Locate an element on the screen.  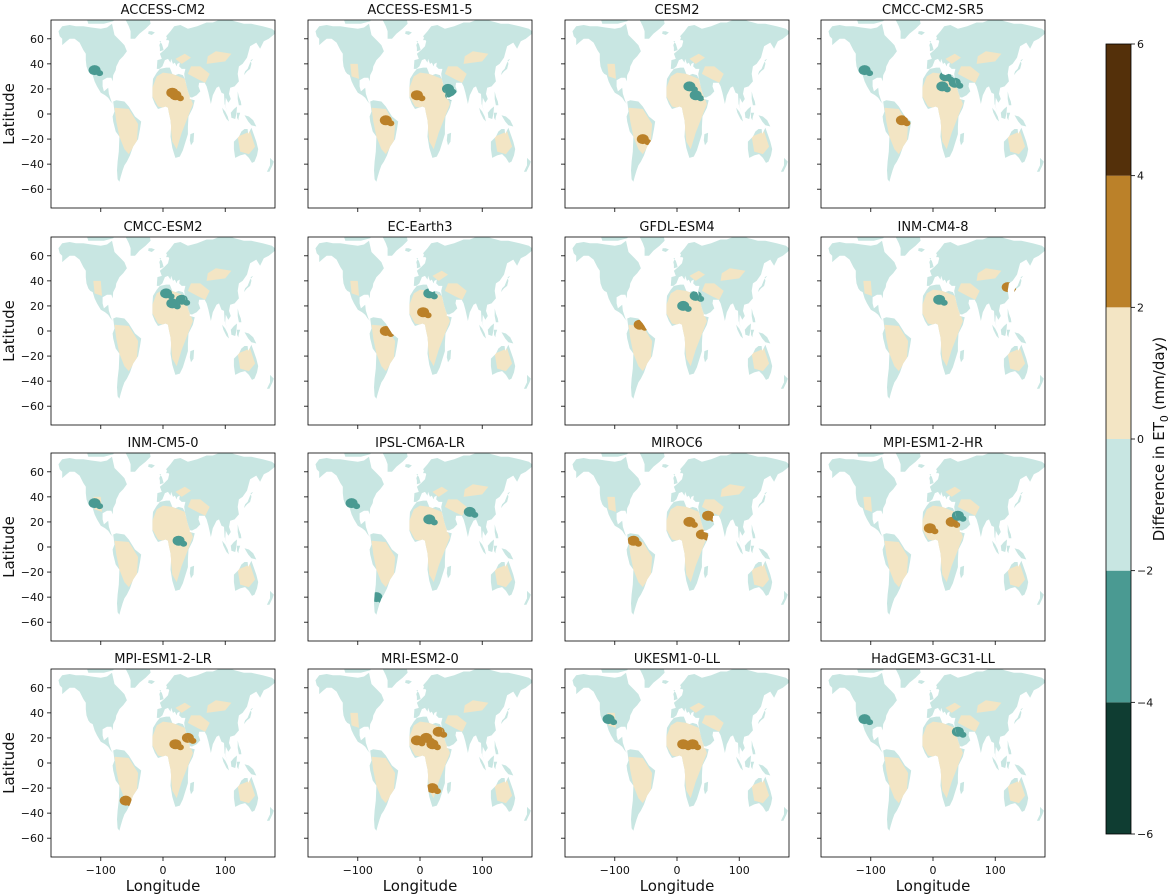
map-panel: CMCC-CM2-SR5 is located at coordinates (931, 107).